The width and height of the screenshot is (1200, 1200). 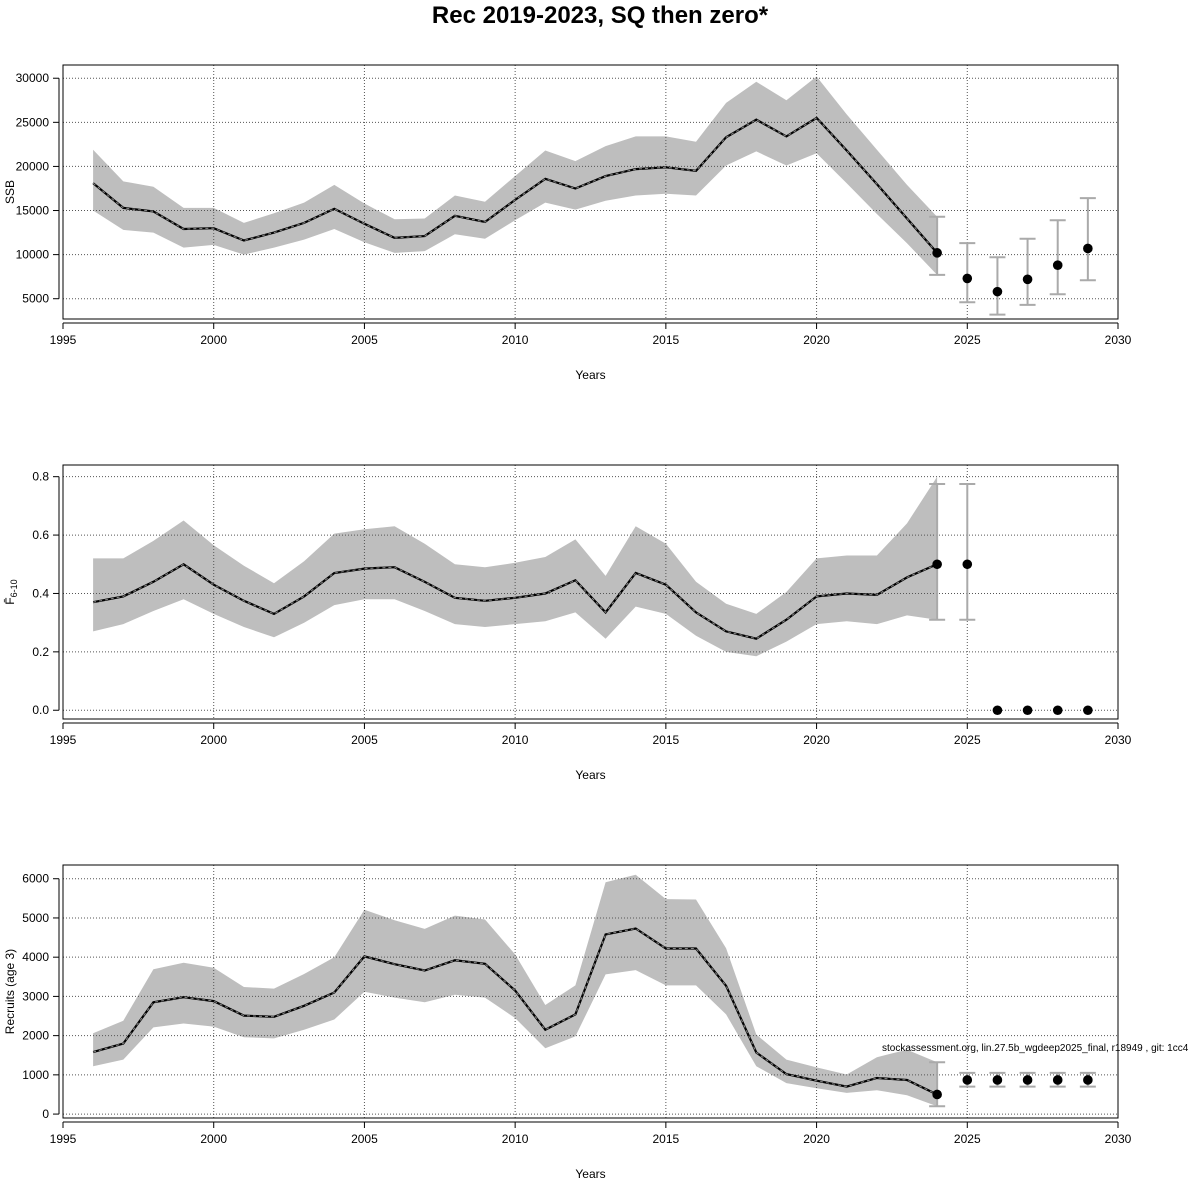 What do you see at coordinates (33, 78) in the screenshot?
I see `y-tick-label: 30000` at bounding box center [33, 78].